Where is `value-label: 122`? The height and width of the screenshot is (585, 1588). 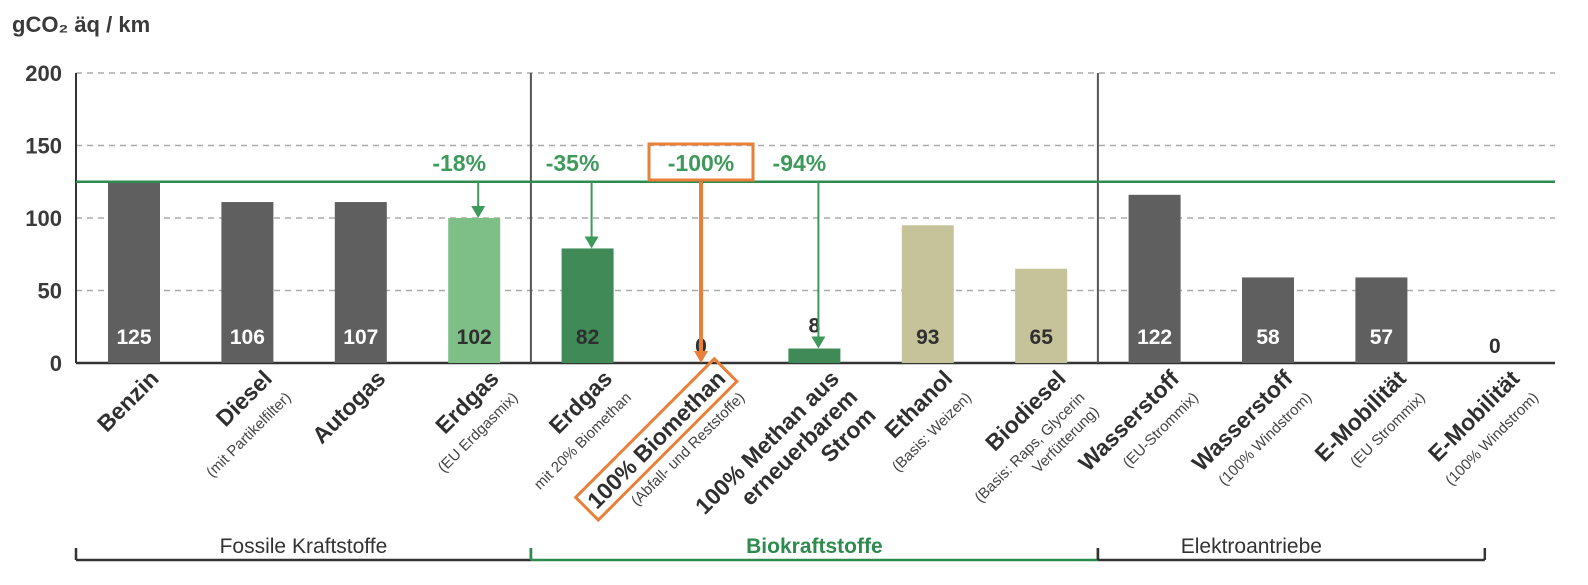
value-label: 122 is located at coordinates (1154, 337).